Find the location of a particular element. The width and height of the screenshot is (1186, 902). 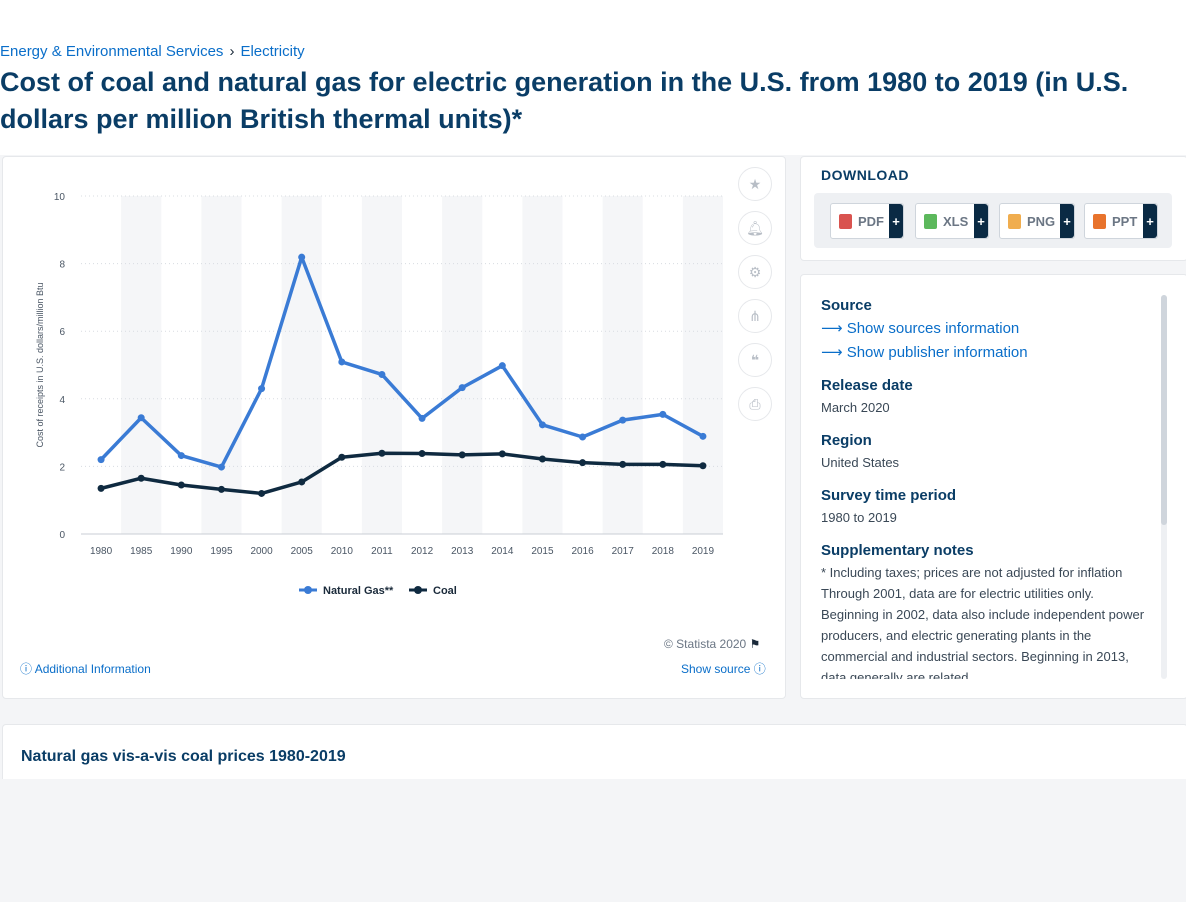

pdf-label: PDF is located at coordinates (871, 221).